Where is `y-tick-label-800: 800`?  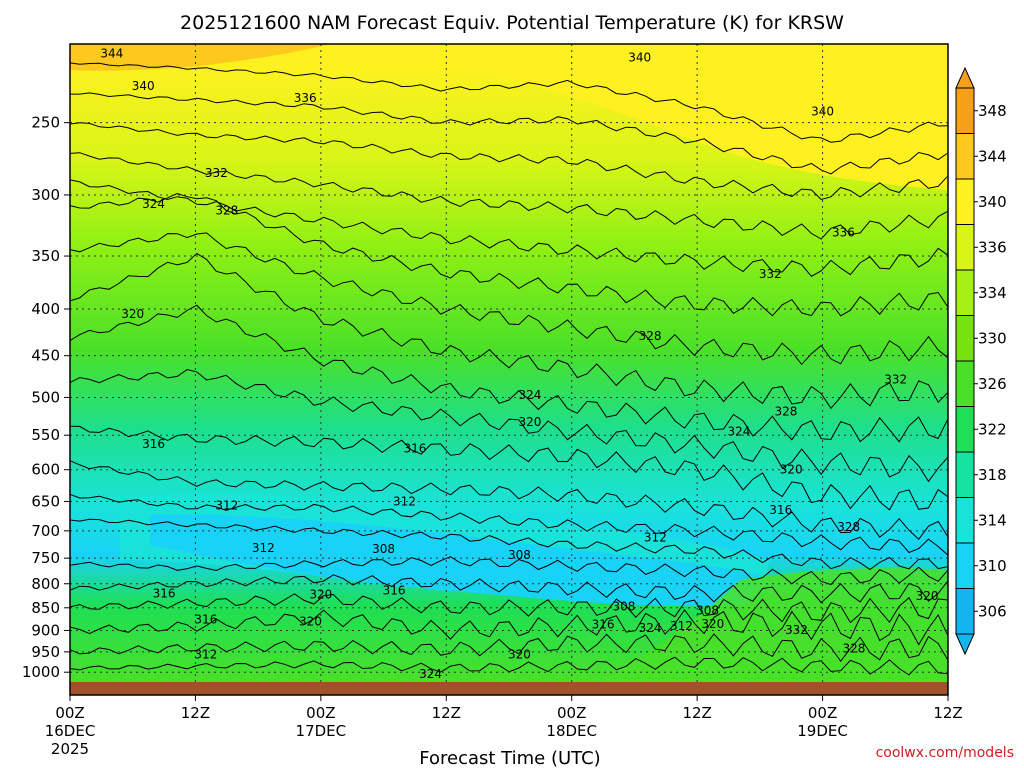
y-tick-label-800: 800 is located at coordinates (45, 584).